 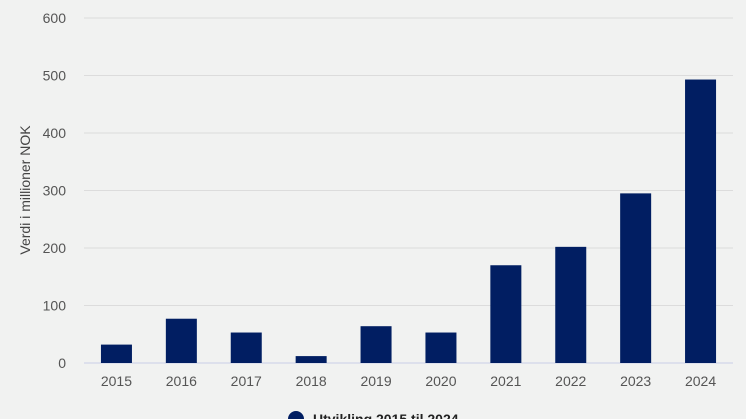 I want to click on y-tick-label: 500, so click(x=55, y=76).